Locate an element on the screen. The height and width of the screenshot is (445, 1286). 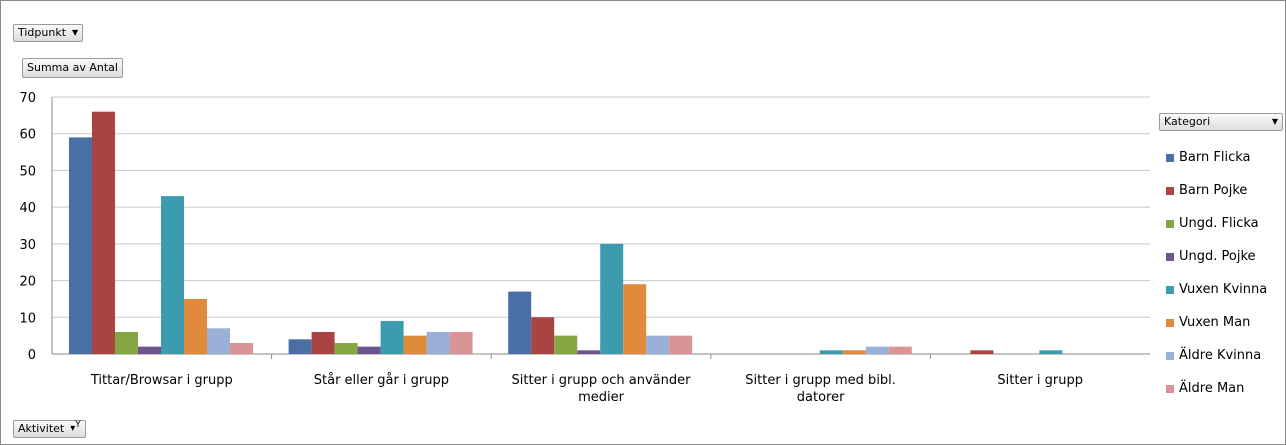
legend-label: Ungd. Pojke is located at coordinates (1217, 256).